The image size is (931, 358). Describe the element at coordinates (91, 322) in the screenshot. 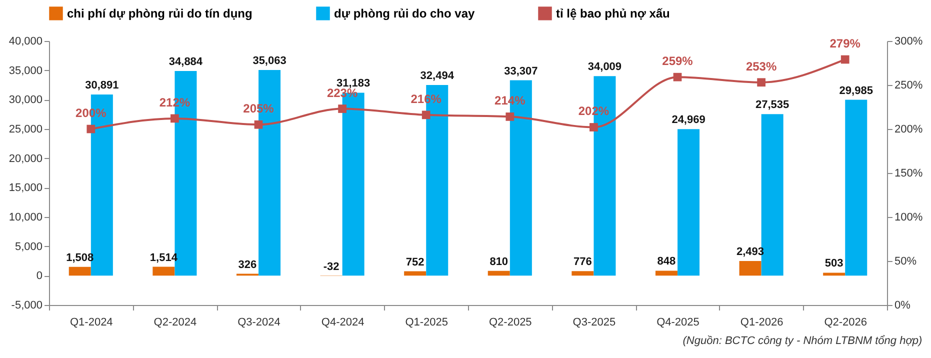

I see `x-tick-label: Q1-2024` at that location.